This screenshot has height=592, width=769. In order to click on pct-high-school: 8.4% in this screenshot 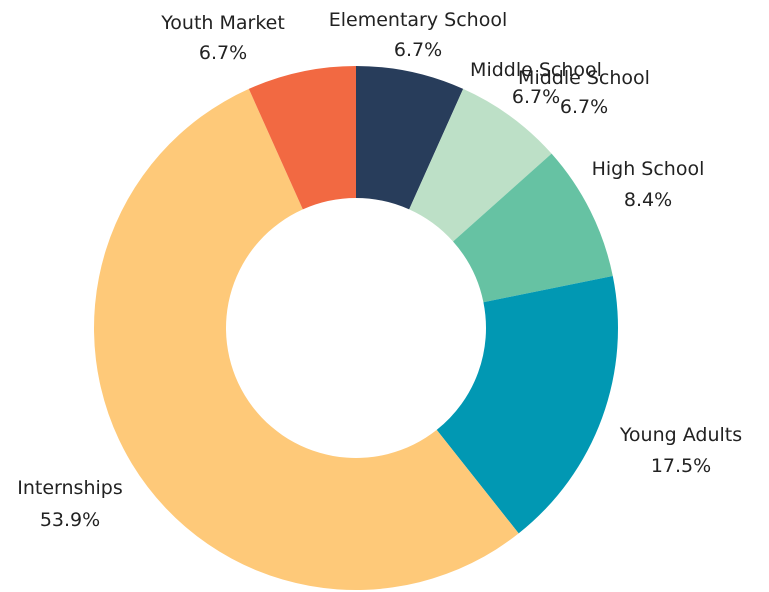, I will do `click(648, 200)`.